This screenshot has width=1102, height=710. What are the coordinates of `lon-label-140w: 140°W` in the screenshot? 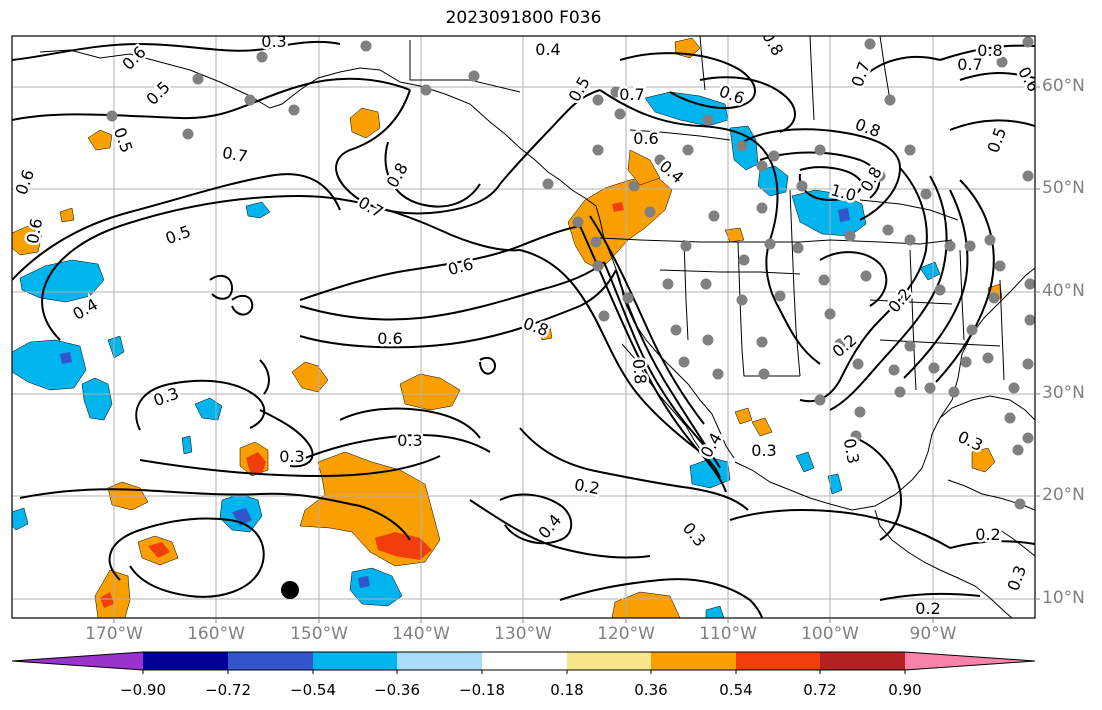 It's located at (421, 634).